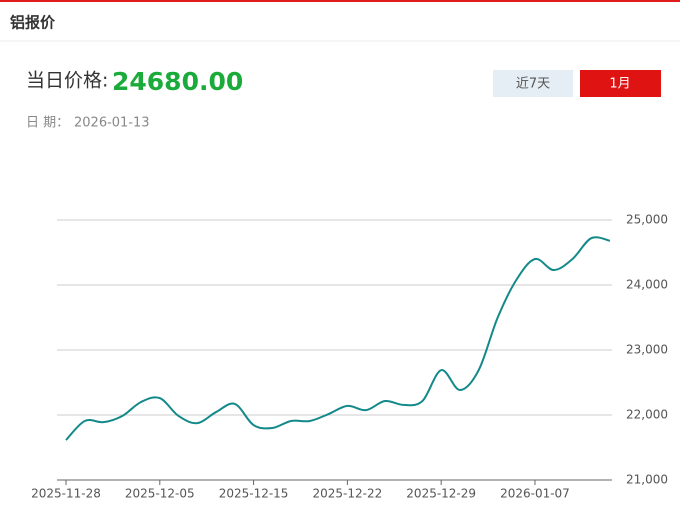  What do you see at coordinates (647, 285) in the screenshot?
I see `y-tick-label: 24,000` at bounding box center [647, 285].